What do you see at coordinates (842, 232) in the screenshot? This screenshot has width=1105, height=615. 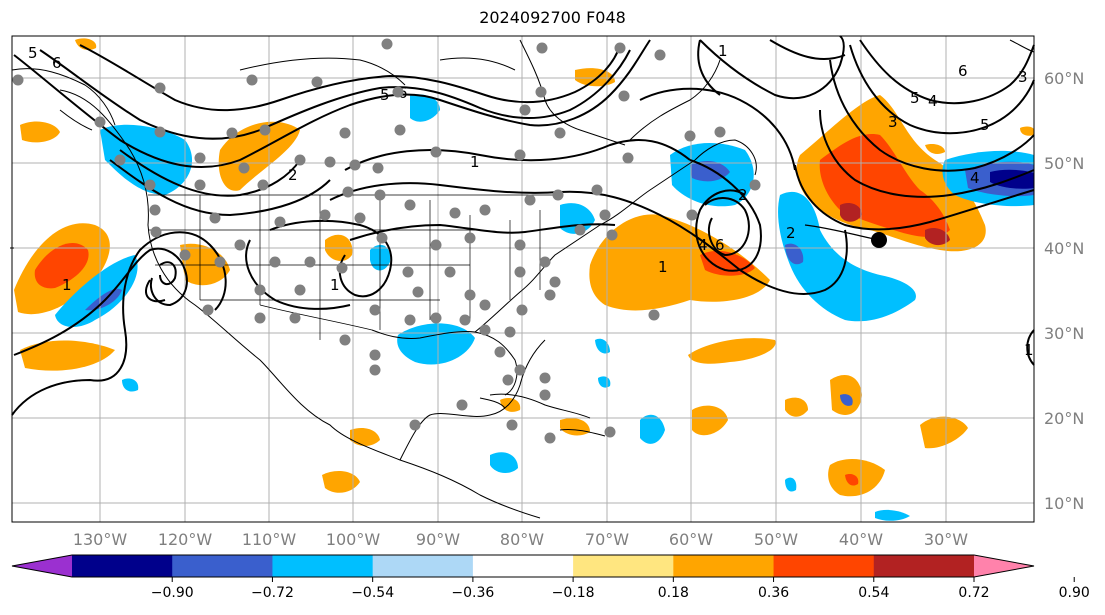 I see `track-line` at bounding box center [842, 232].